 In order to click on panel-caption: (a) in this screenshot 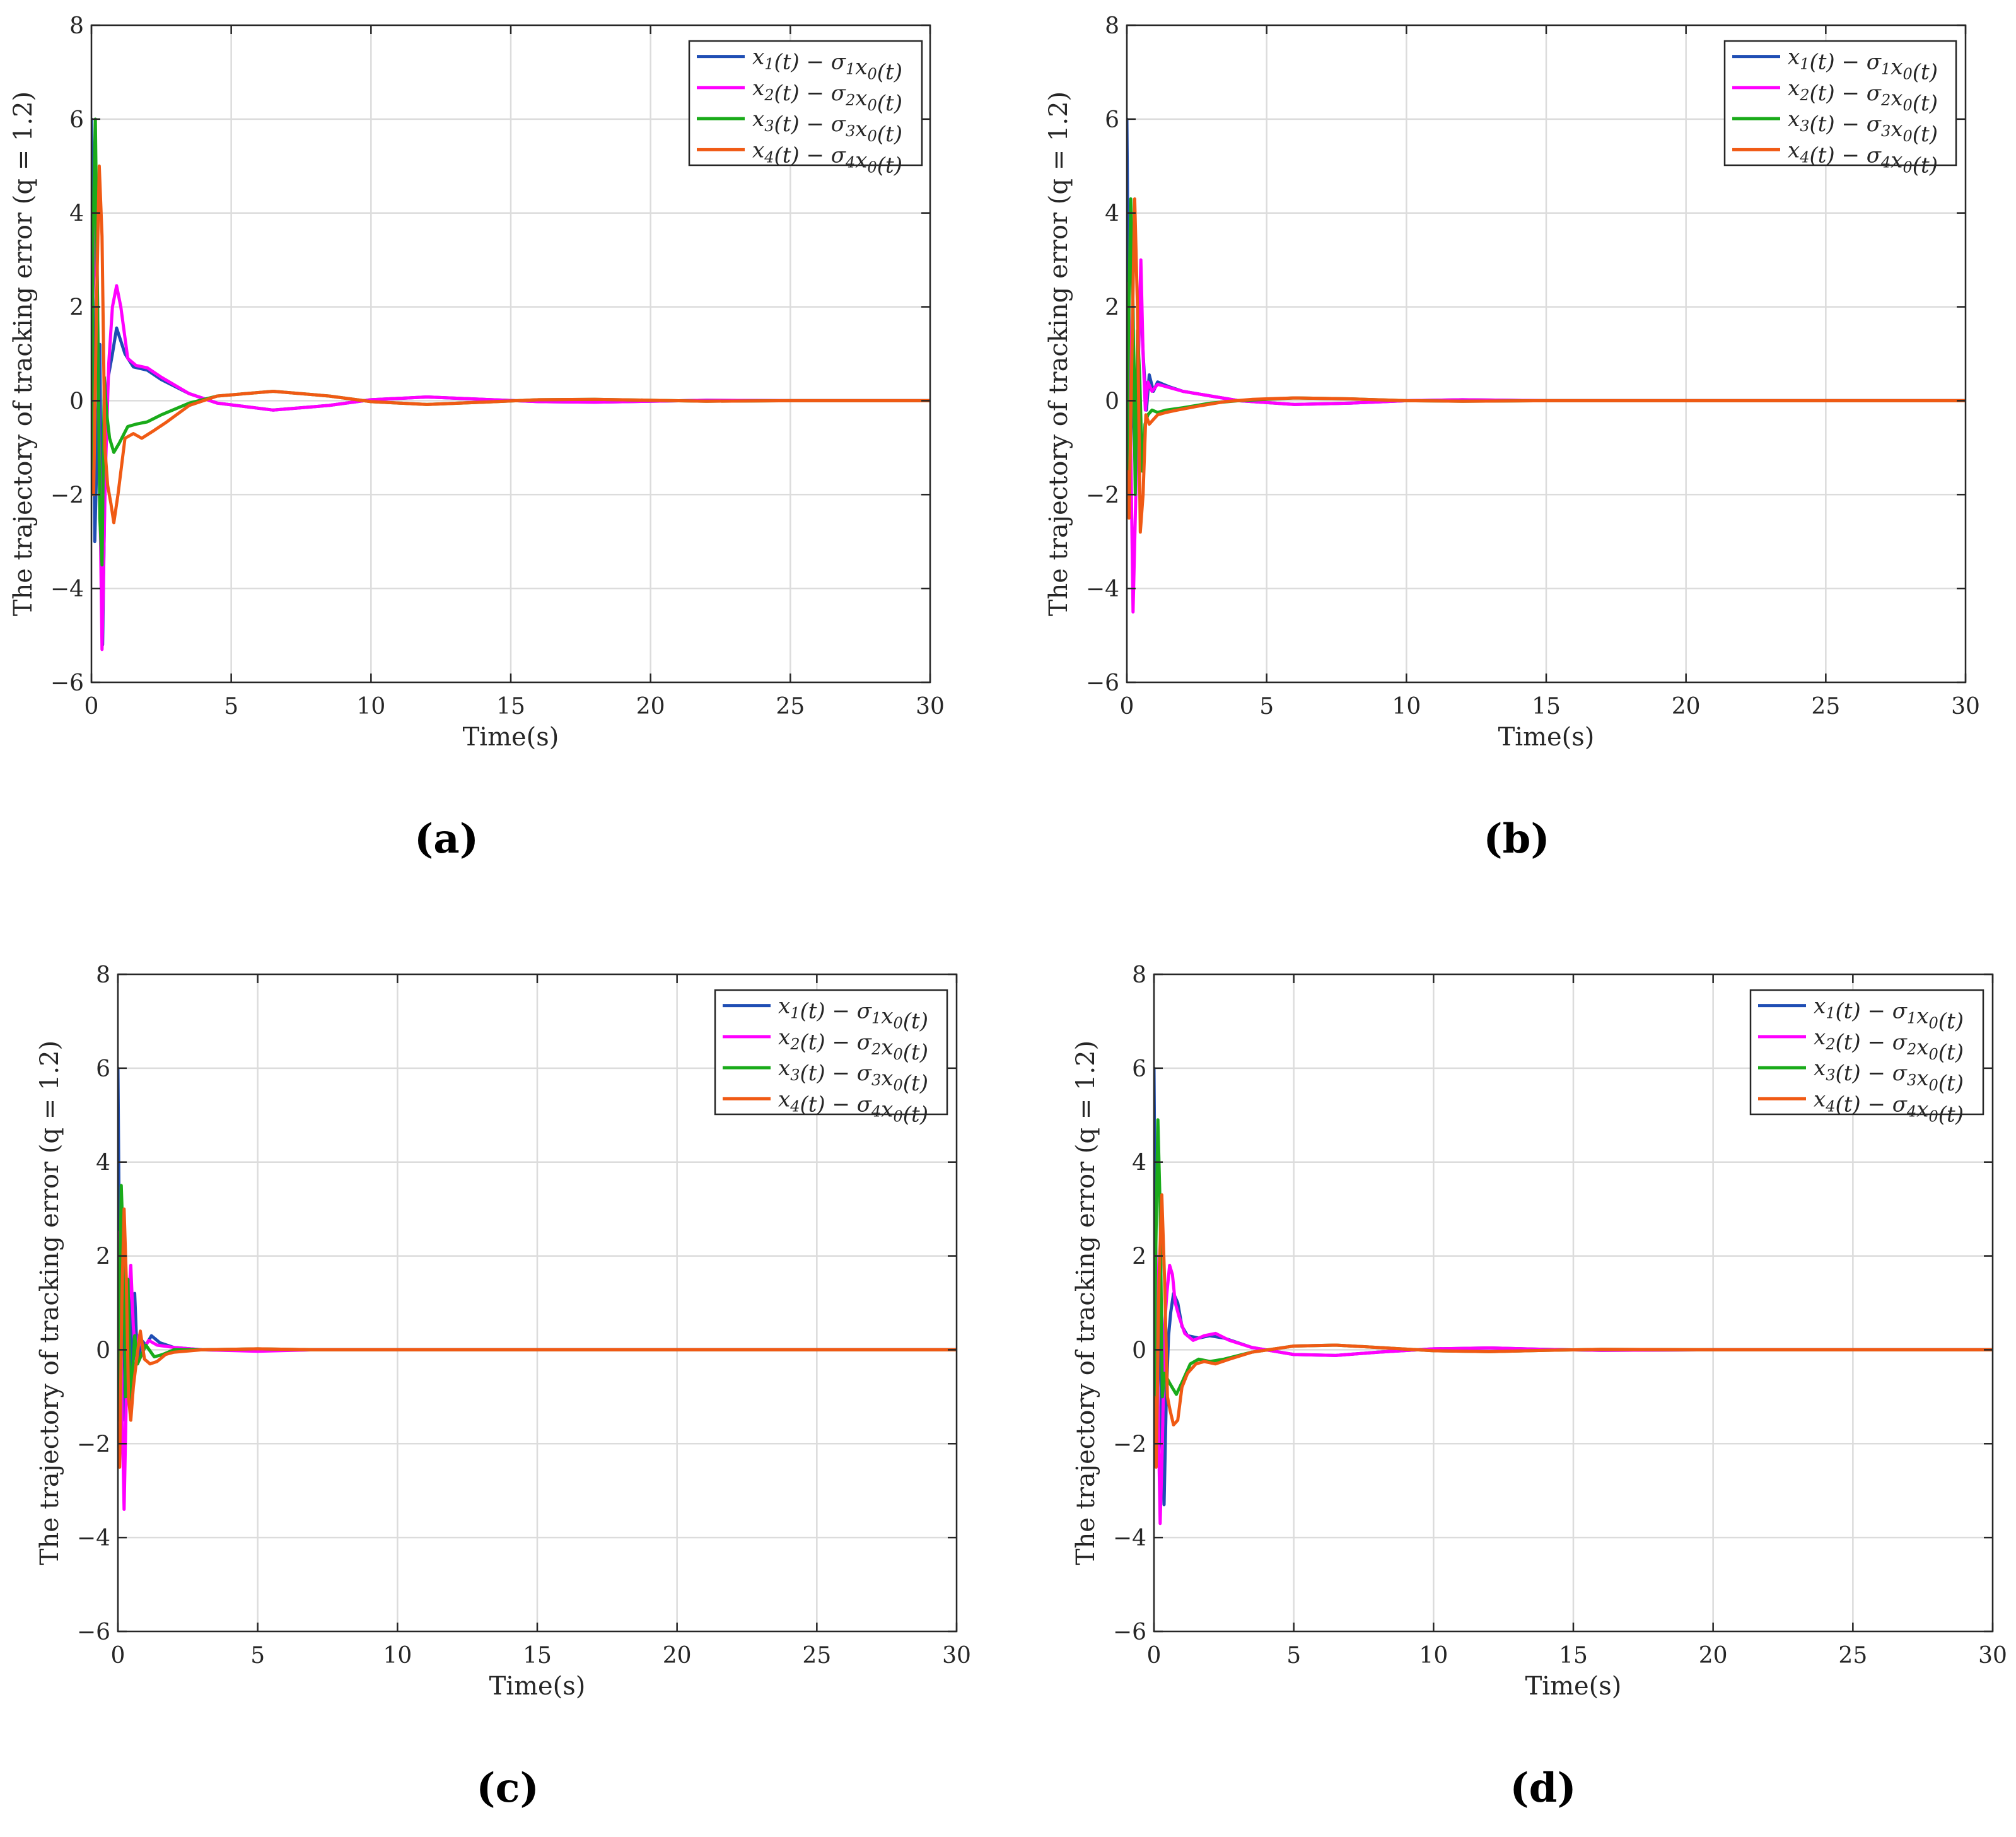, I will do `click(447, 839)`.